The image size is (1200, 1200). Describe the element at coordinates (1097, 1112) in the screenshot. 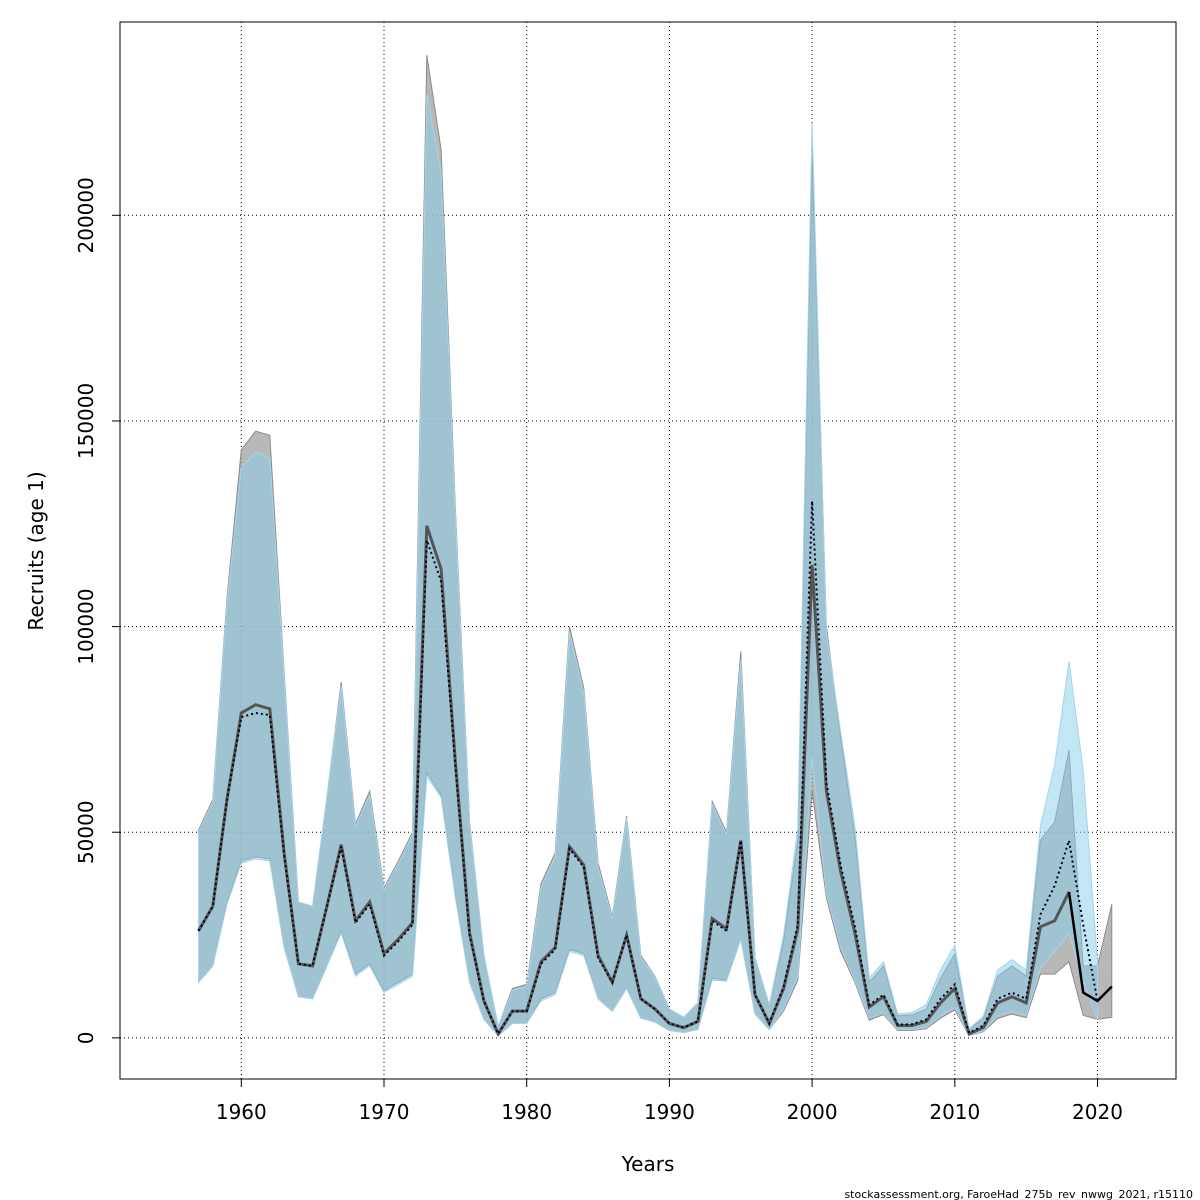

I see `x-tick-label: 2020` at that location.